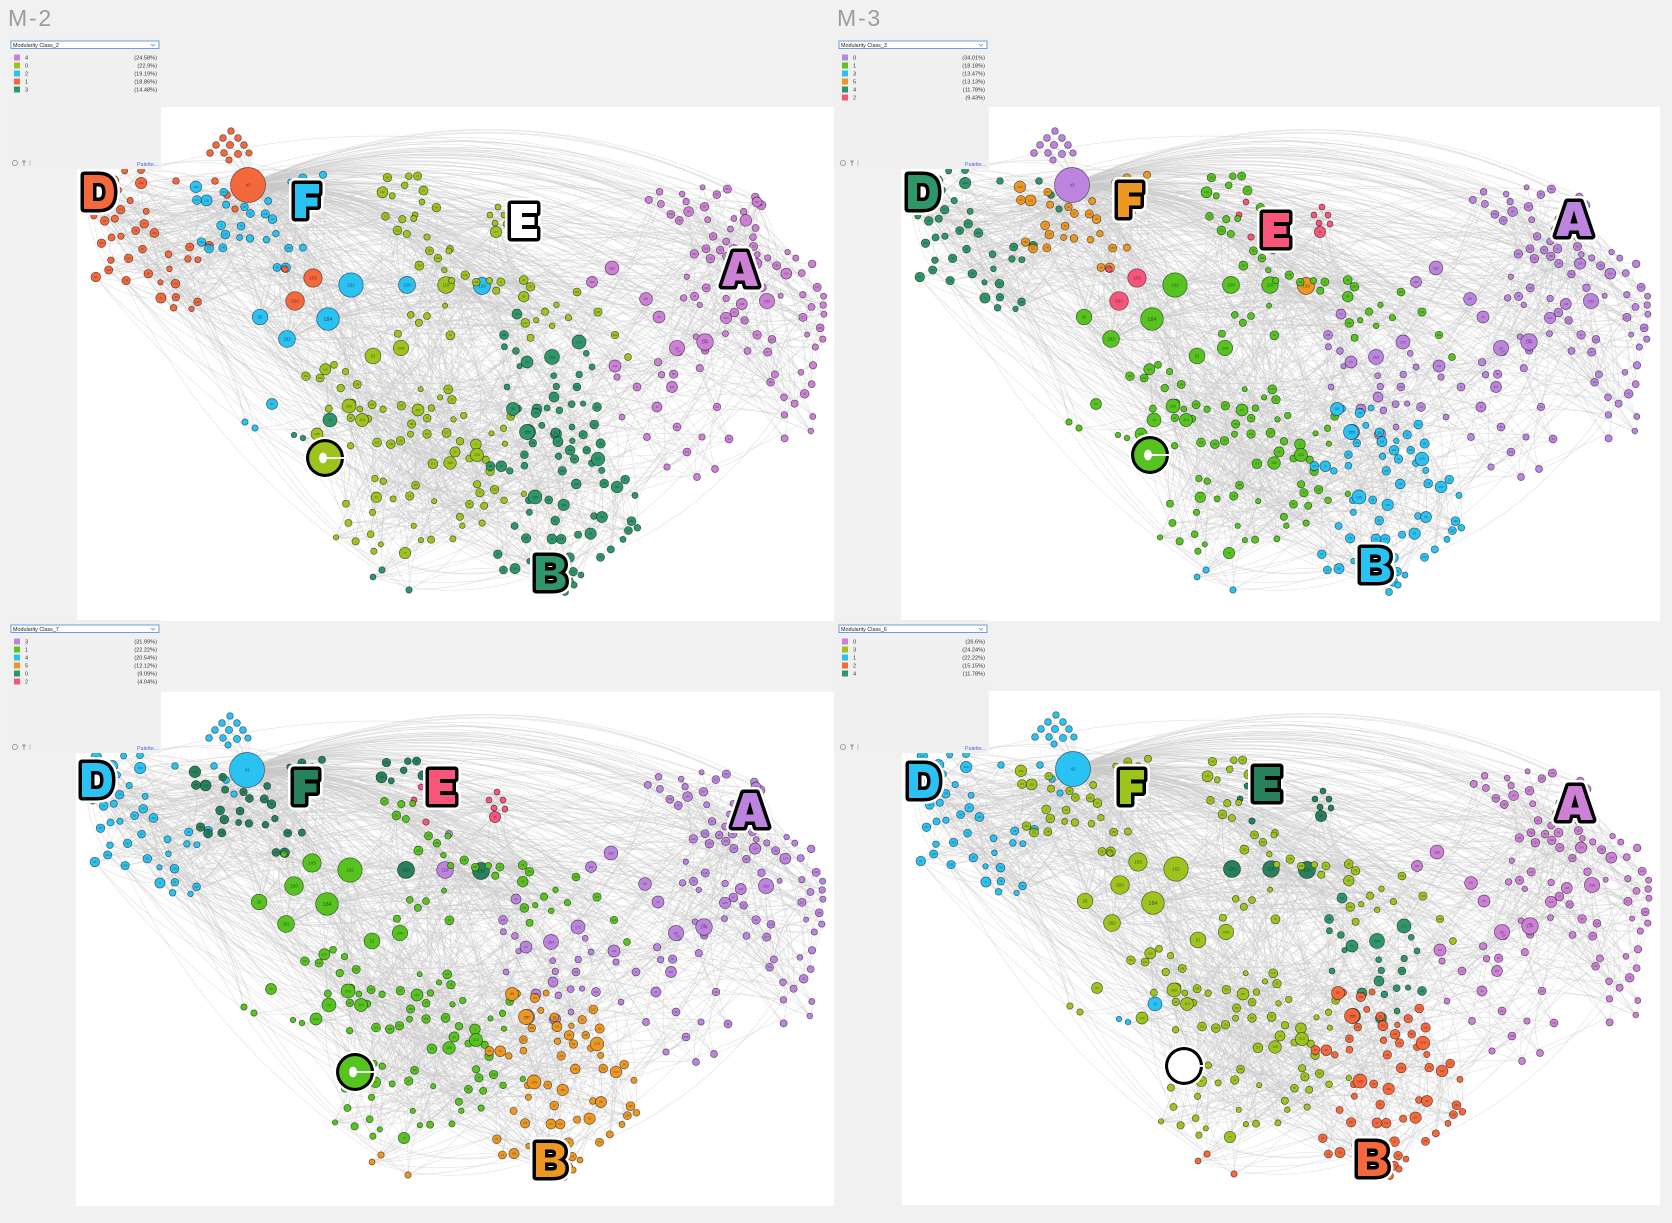 Image resolution: width=1672 pixels, height=1223 pixels. What do you see at coordinates (973, 666) in the screenshot?
I see `svg-text: (15.15%)` at bounding box center [973, 666].